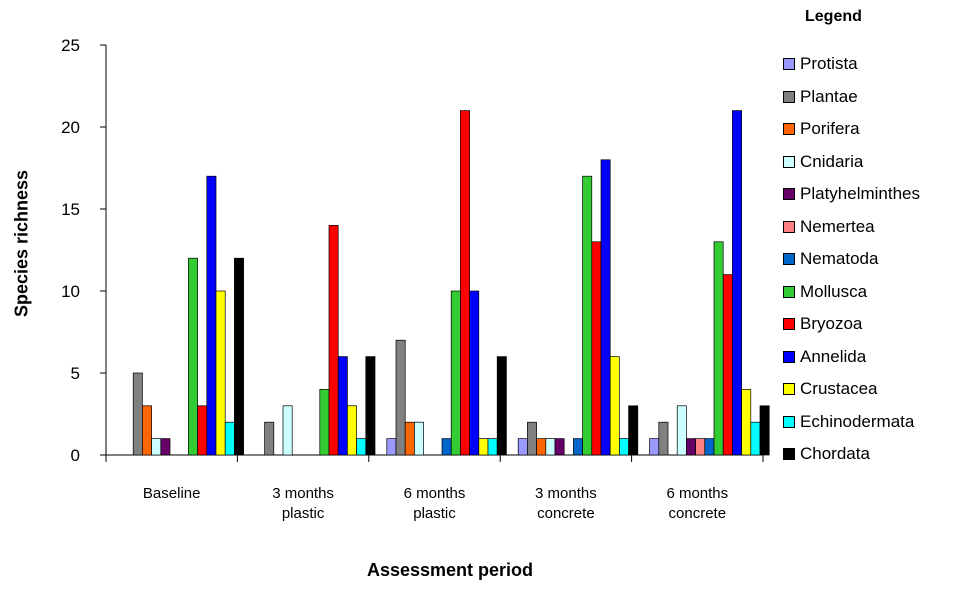 The image size is (955, 590). I want to click on legend-label: Bryozoa, so click(831, 324).